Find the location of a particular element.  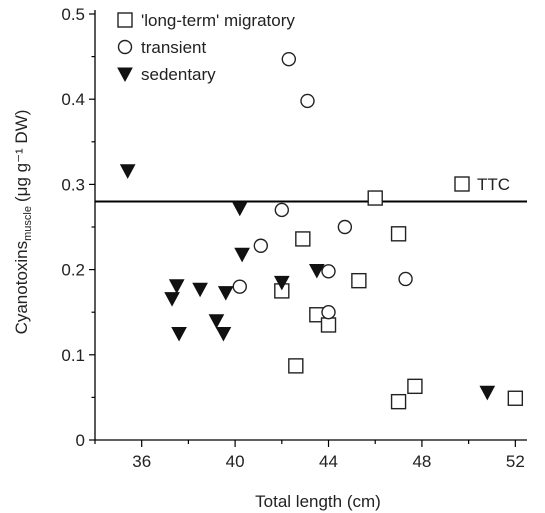

y-tick-label: 0.1 is located at coordinates (73, 355).